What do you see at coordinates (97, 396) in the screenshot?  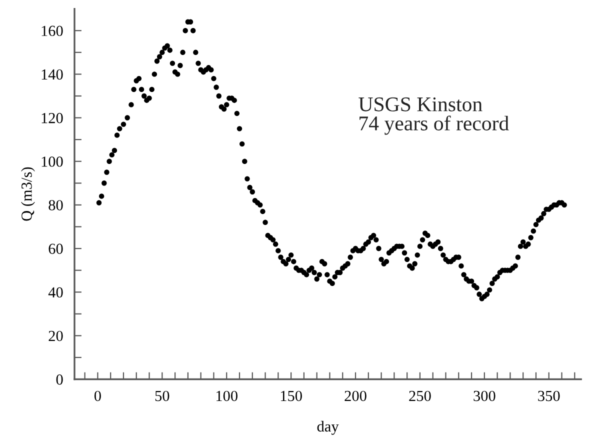 I see `x-tick-label: 0` at bounding box center [97, 396].